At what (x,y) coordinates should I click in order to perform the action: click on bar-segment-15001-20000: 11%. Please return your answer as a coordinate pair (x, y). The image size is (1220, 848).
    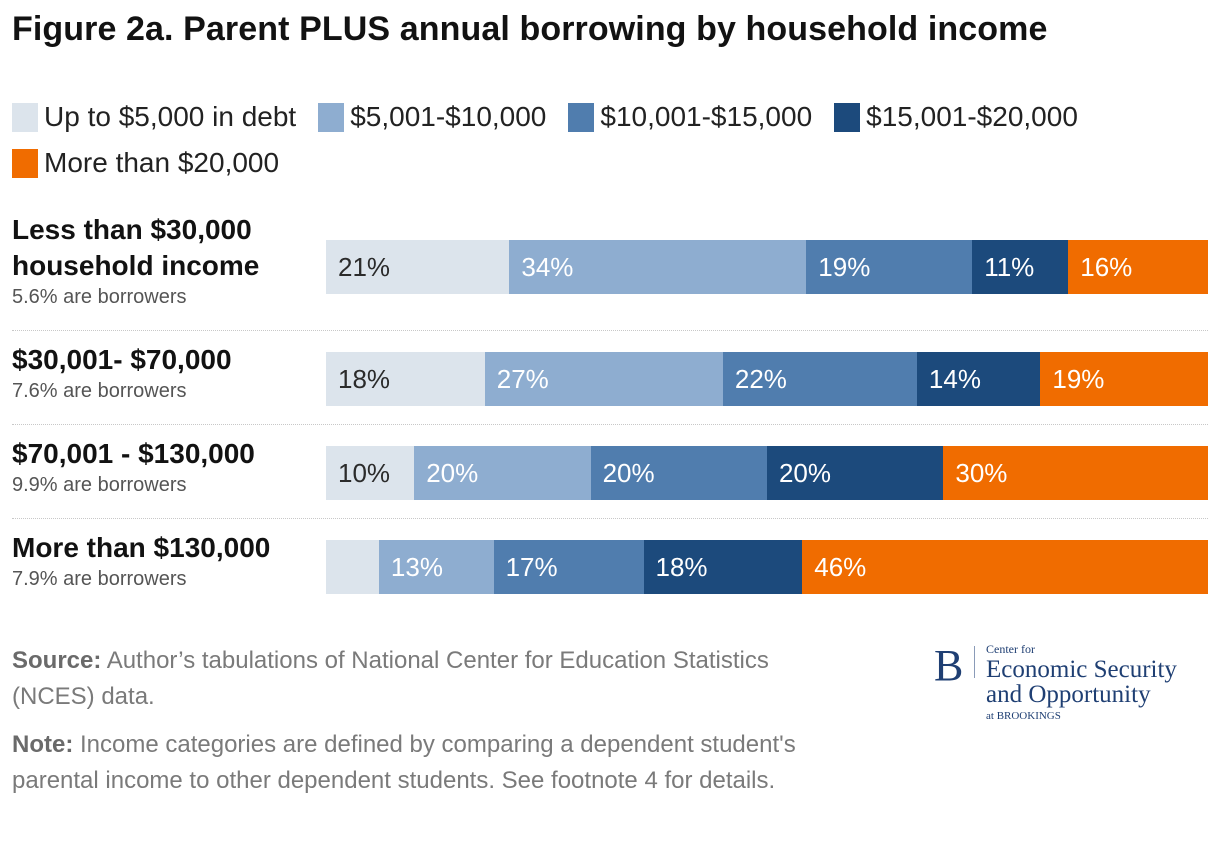
    Looking at the image, I should click on (1020, 267).